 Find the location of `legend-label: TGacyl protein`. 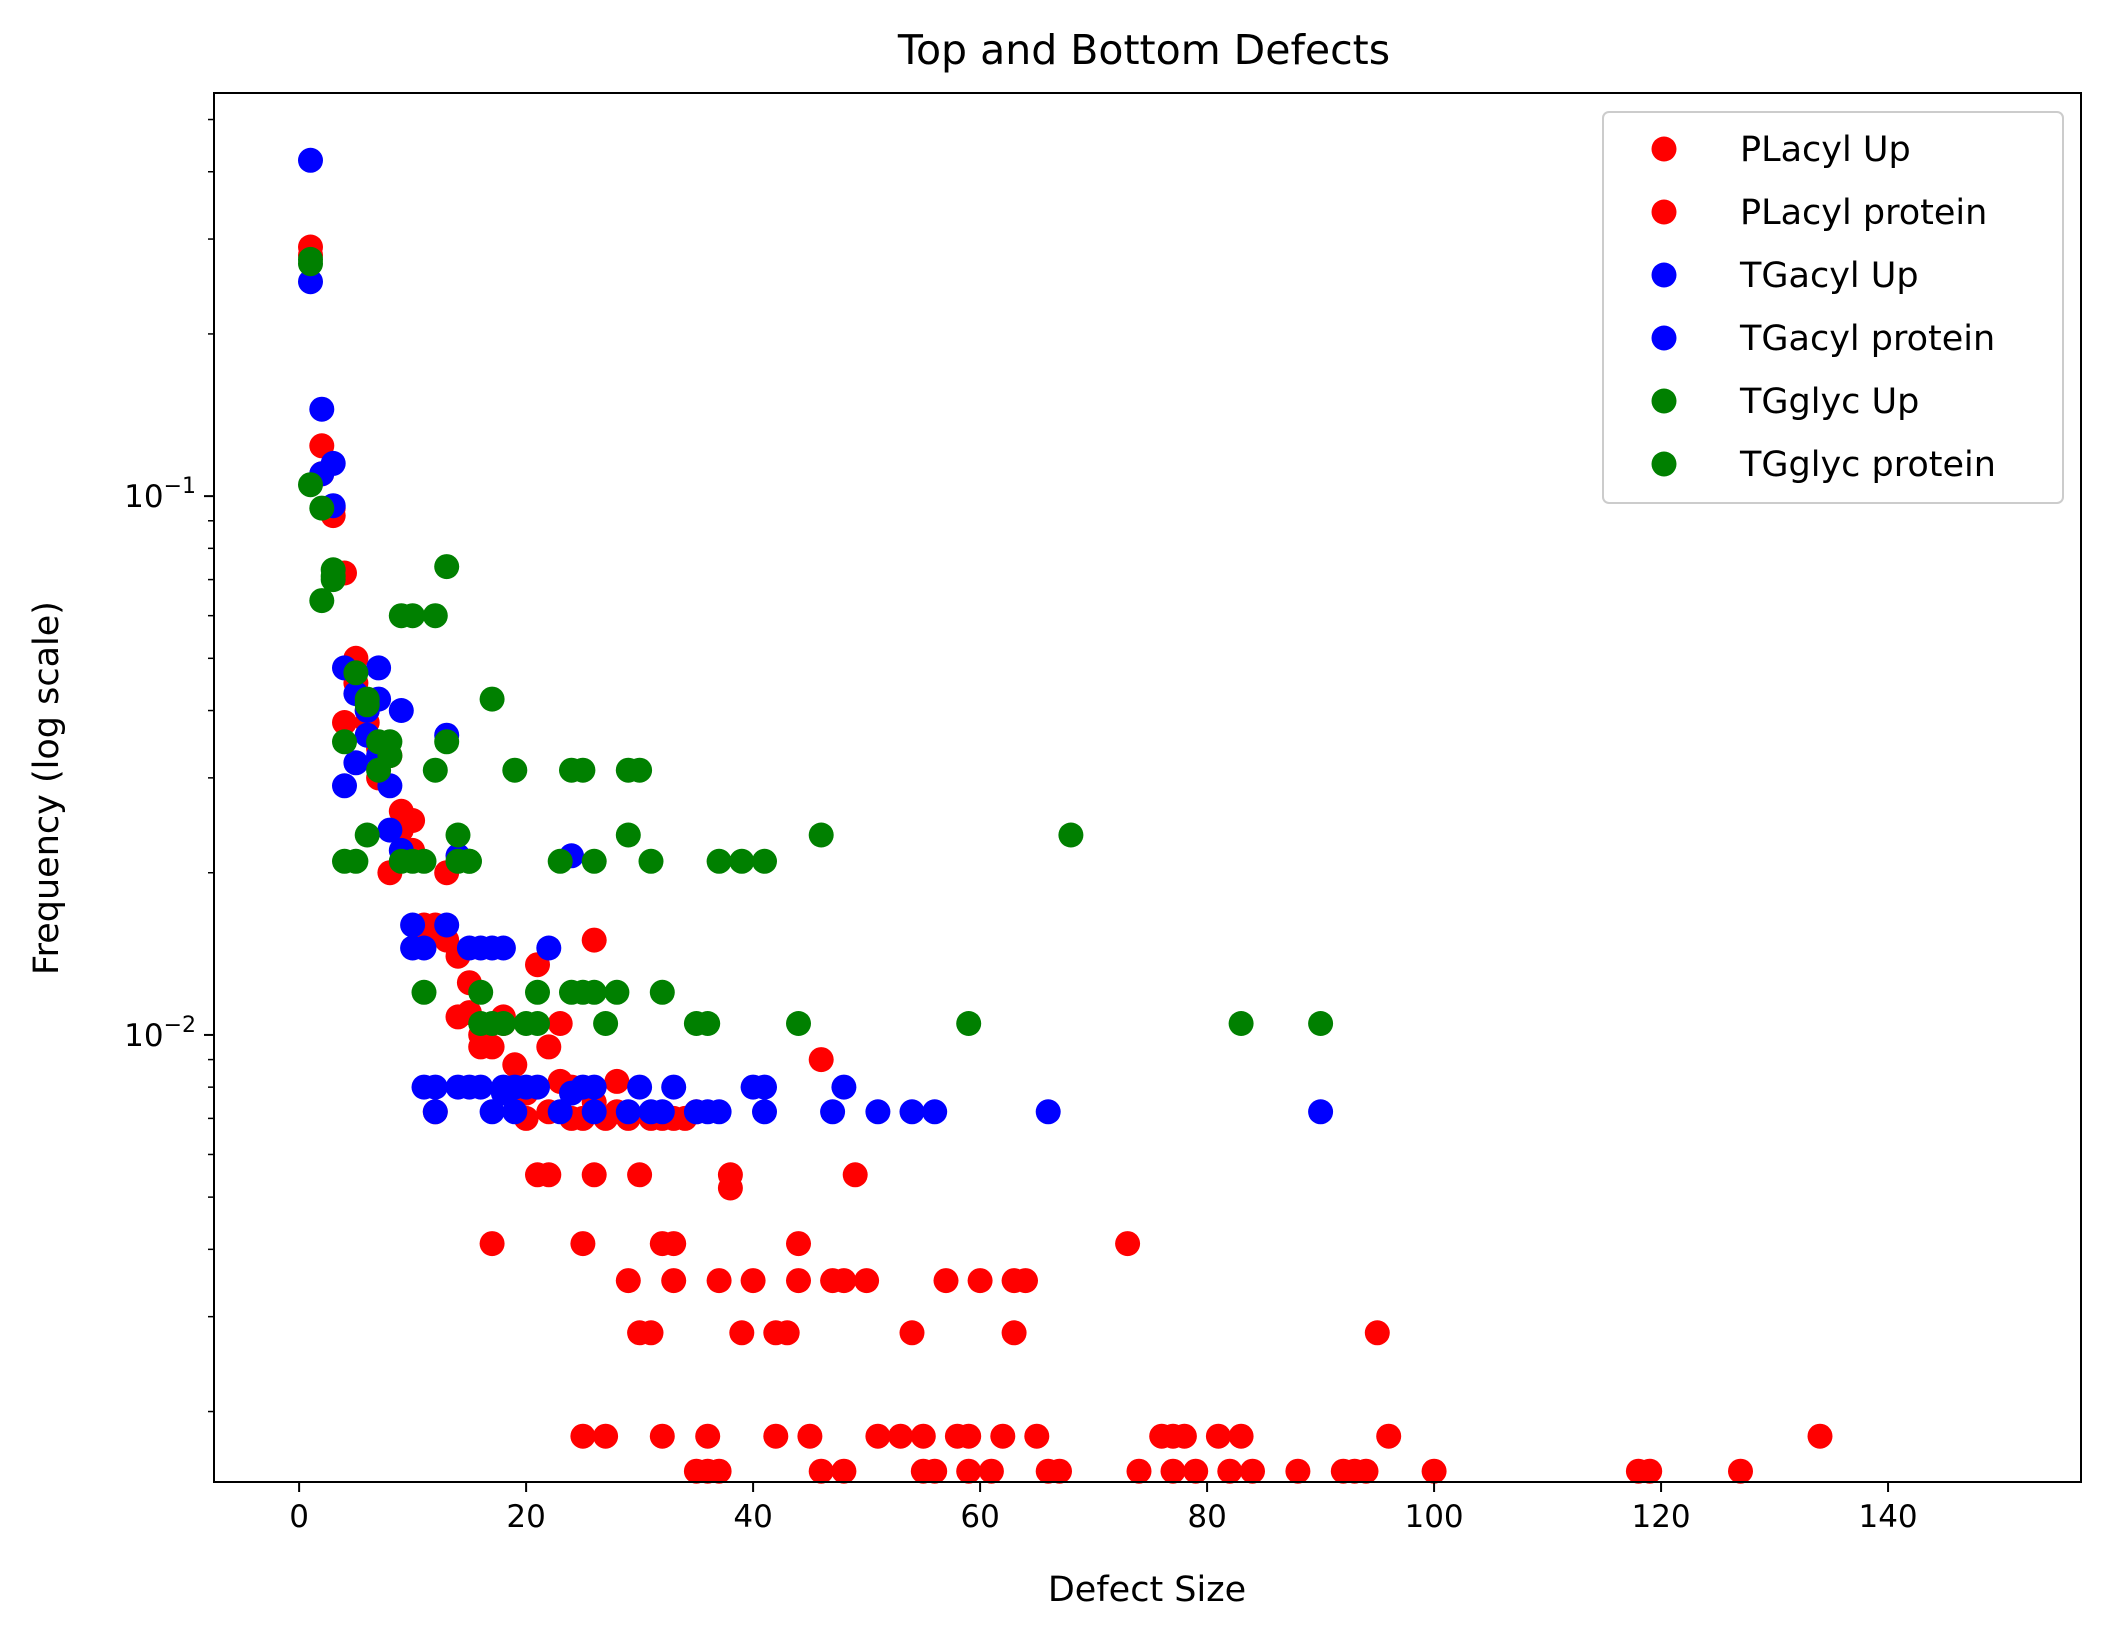

legend-label: TGacyl protein is located at coordinates (1867, 339).